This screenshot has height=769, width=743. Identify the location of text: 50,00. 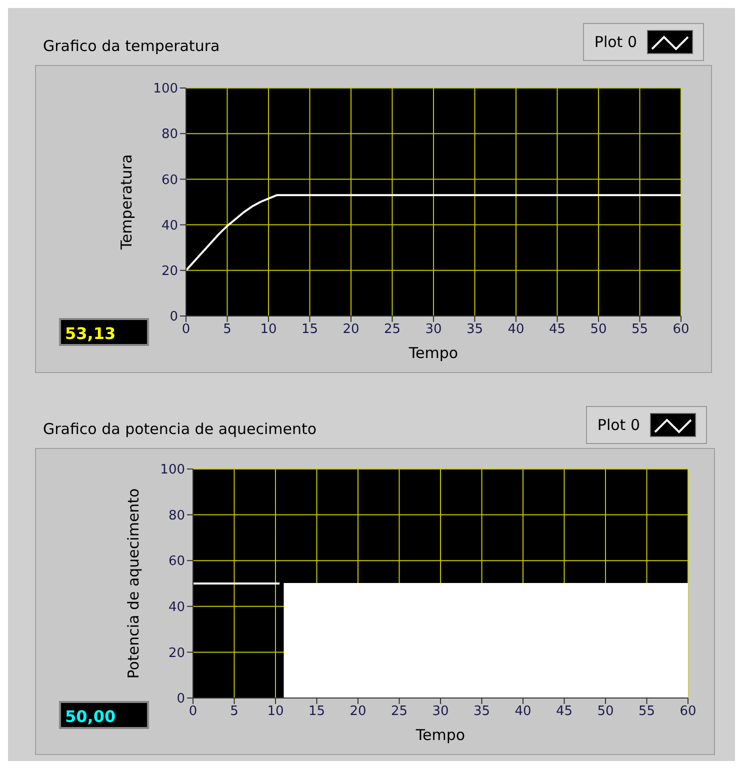
(104, 715).